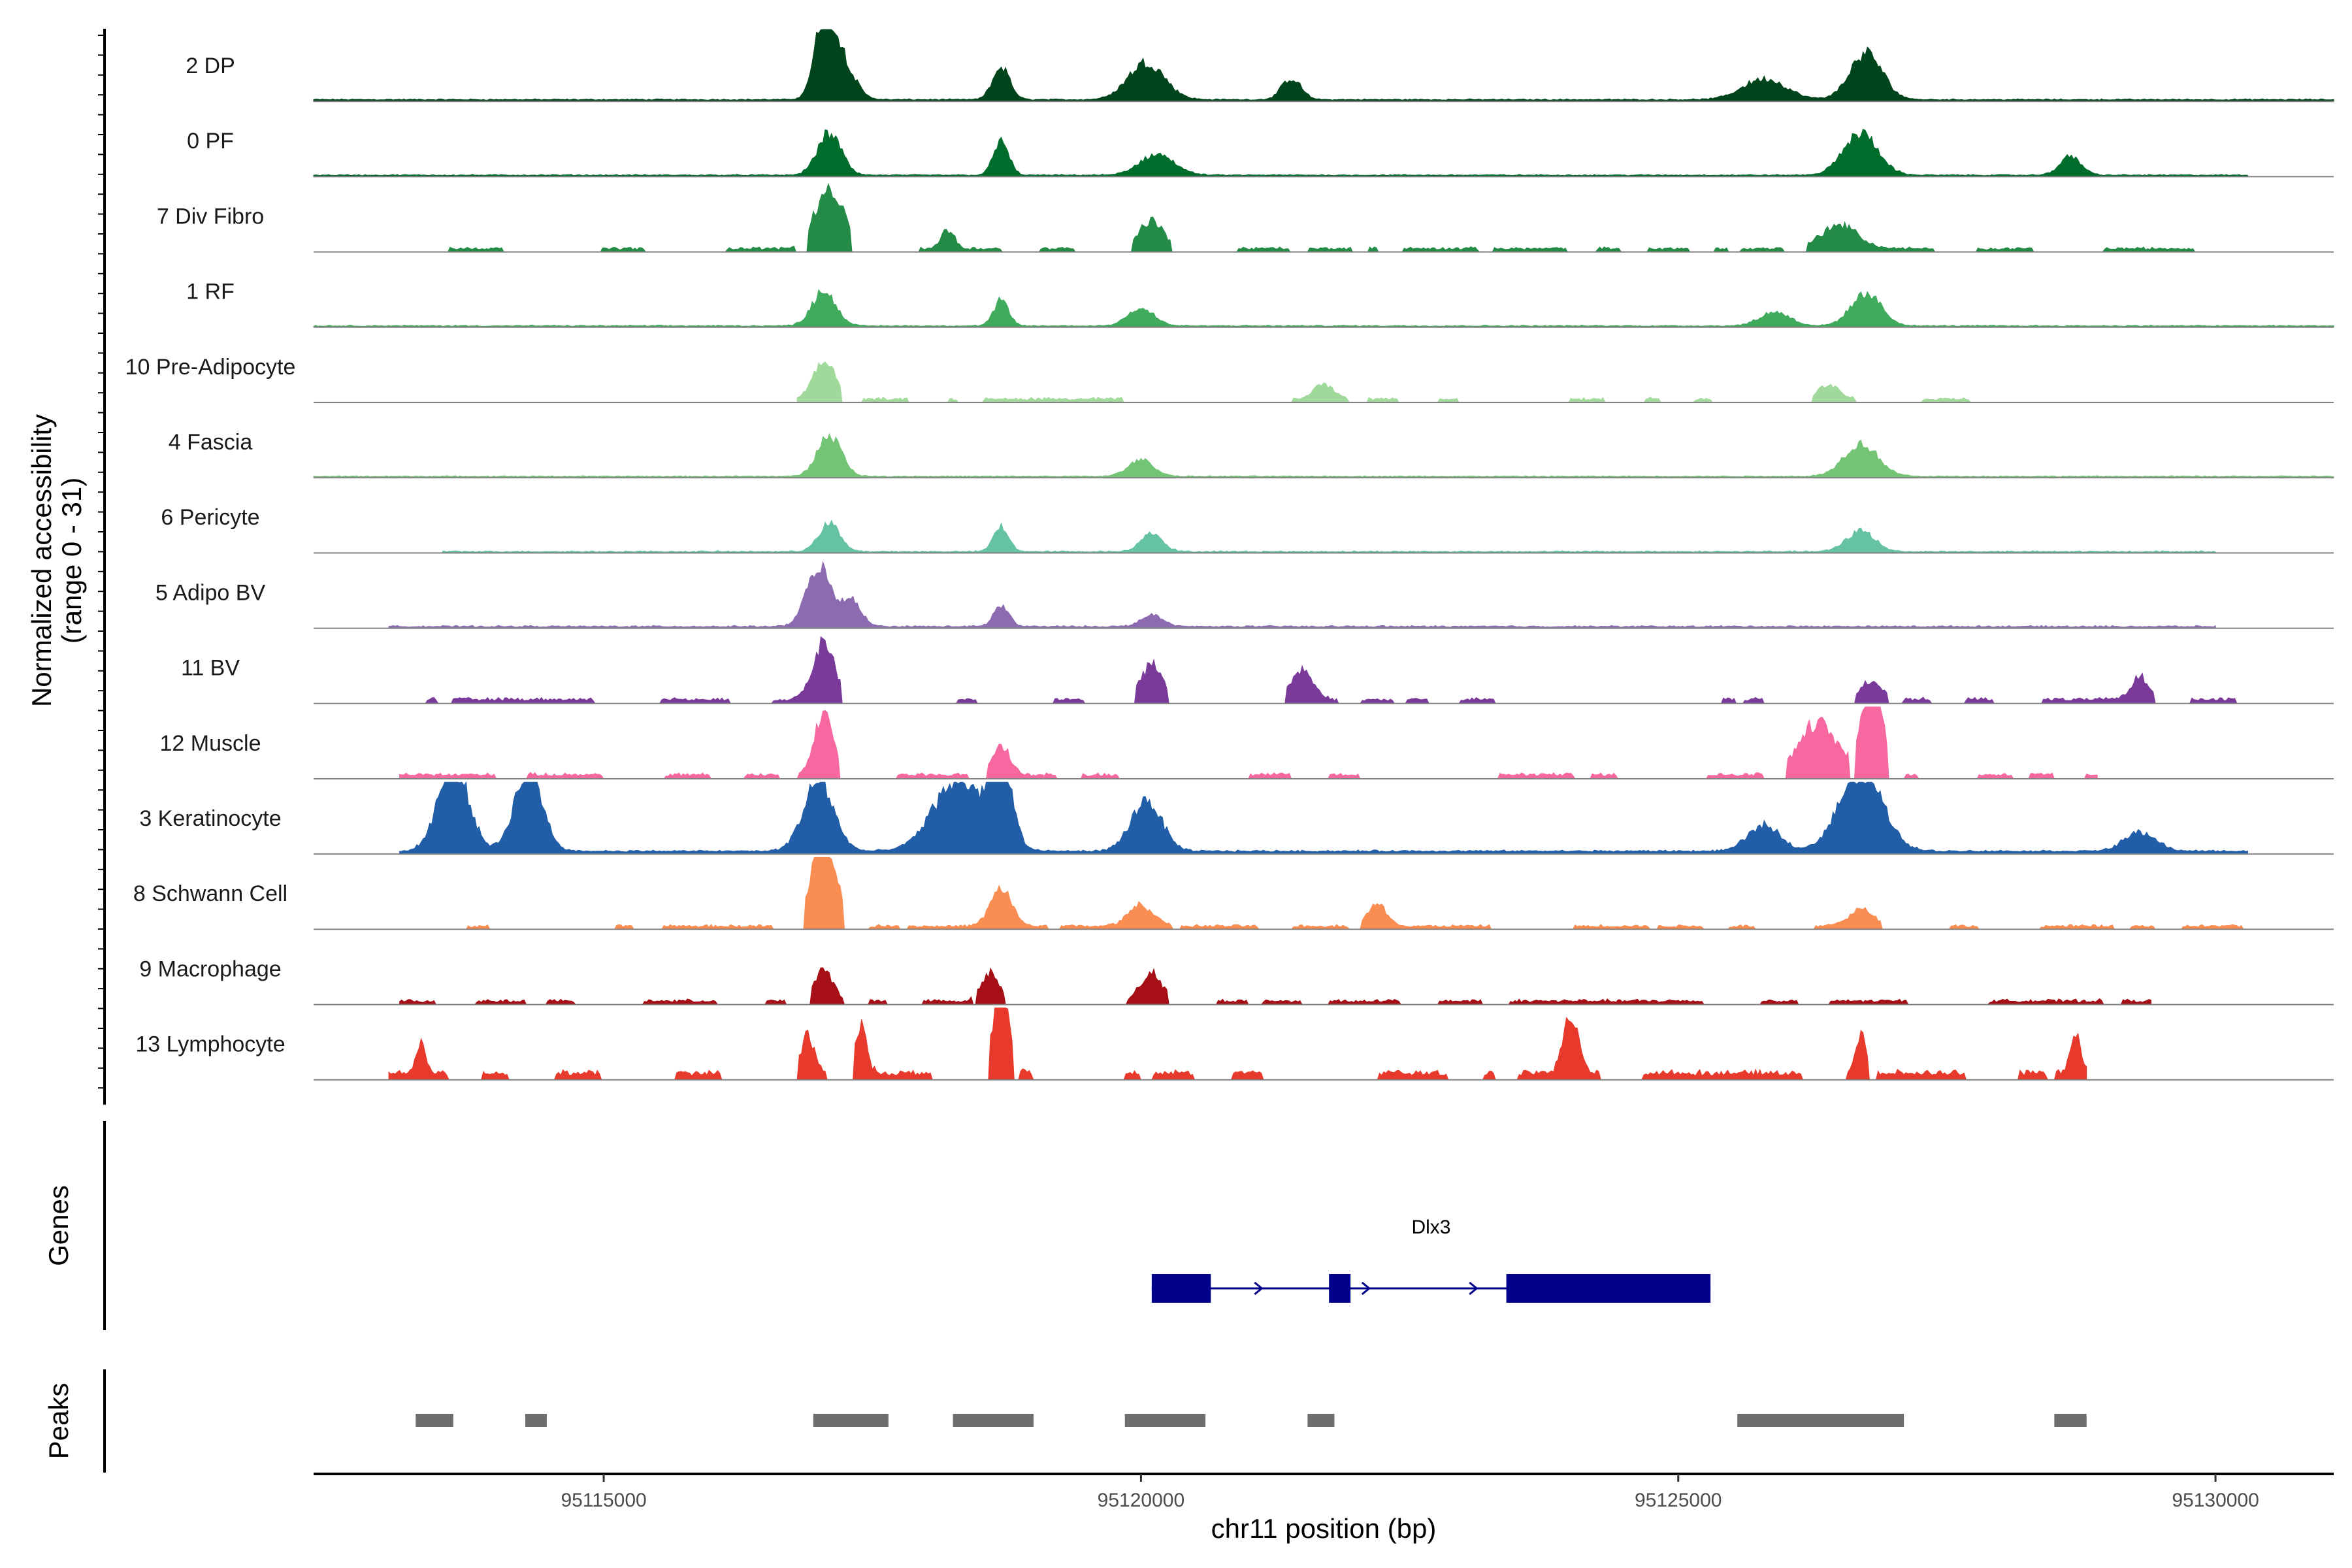  What do you see at coordinates (1410, 1492) in the screenshot?
I see `x-axis-ticks: 95115000 95120000 95125000 95130000` at bounding box center [1410, 1492].